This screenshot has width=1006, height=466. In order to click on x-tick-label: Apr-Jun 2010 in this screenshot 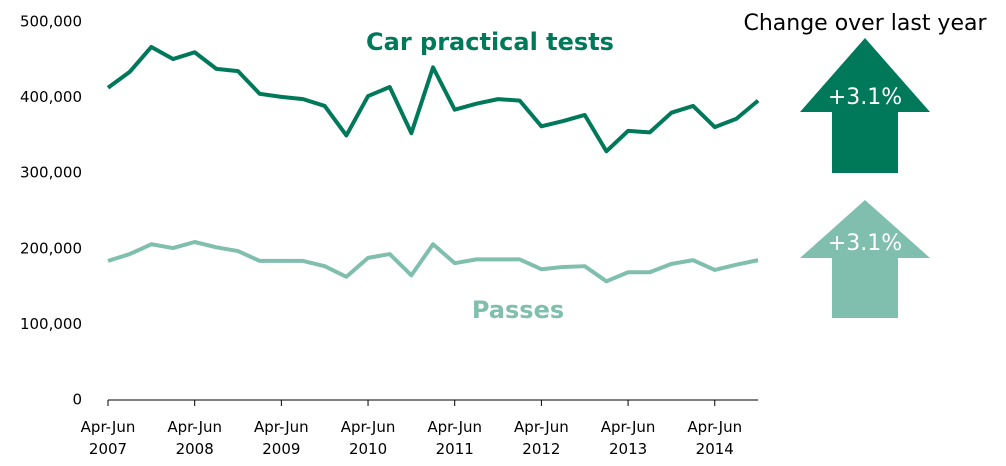, I will do `click(368, 438)`.